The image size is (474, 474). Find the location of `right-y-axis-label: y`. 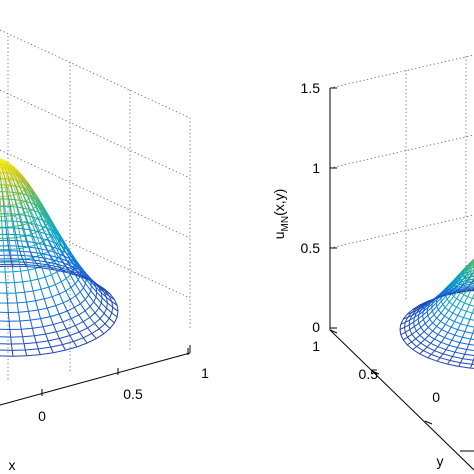

right-y-axis-label: y is located at coordinates (440, 461).